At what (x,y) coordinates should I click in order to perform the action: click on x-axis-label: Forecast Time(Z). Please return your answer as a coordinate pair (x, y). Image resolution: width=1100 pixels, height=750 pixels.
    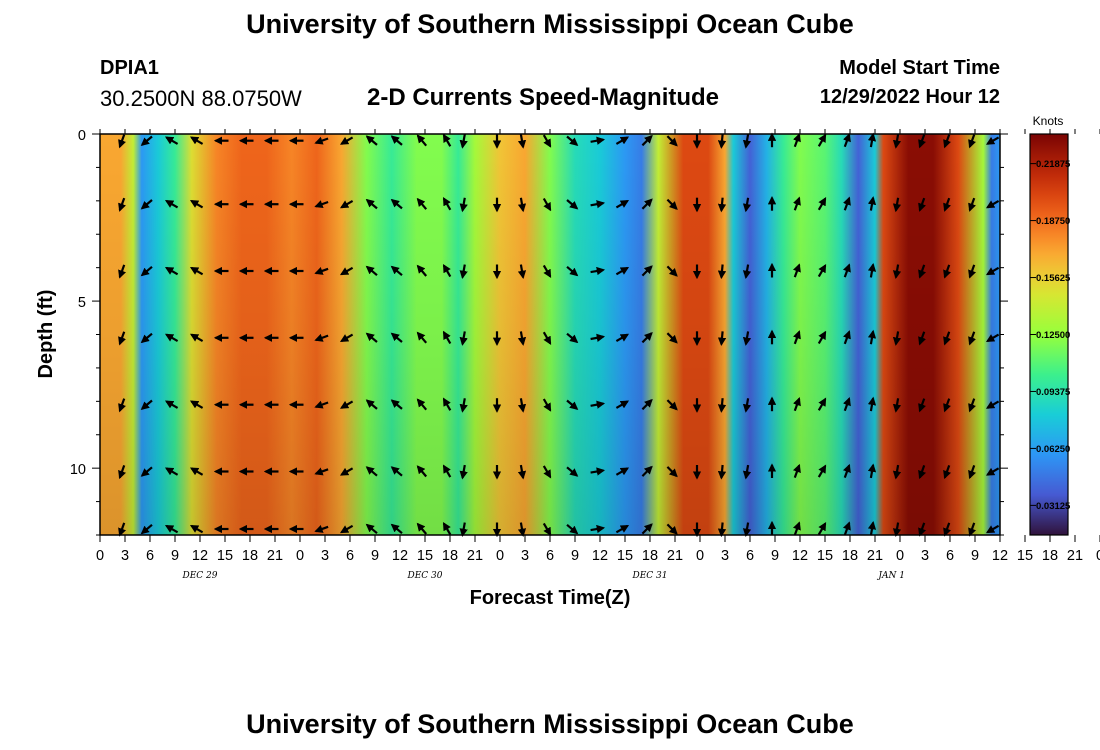
    Looking at the image, I should click on (550, 598).